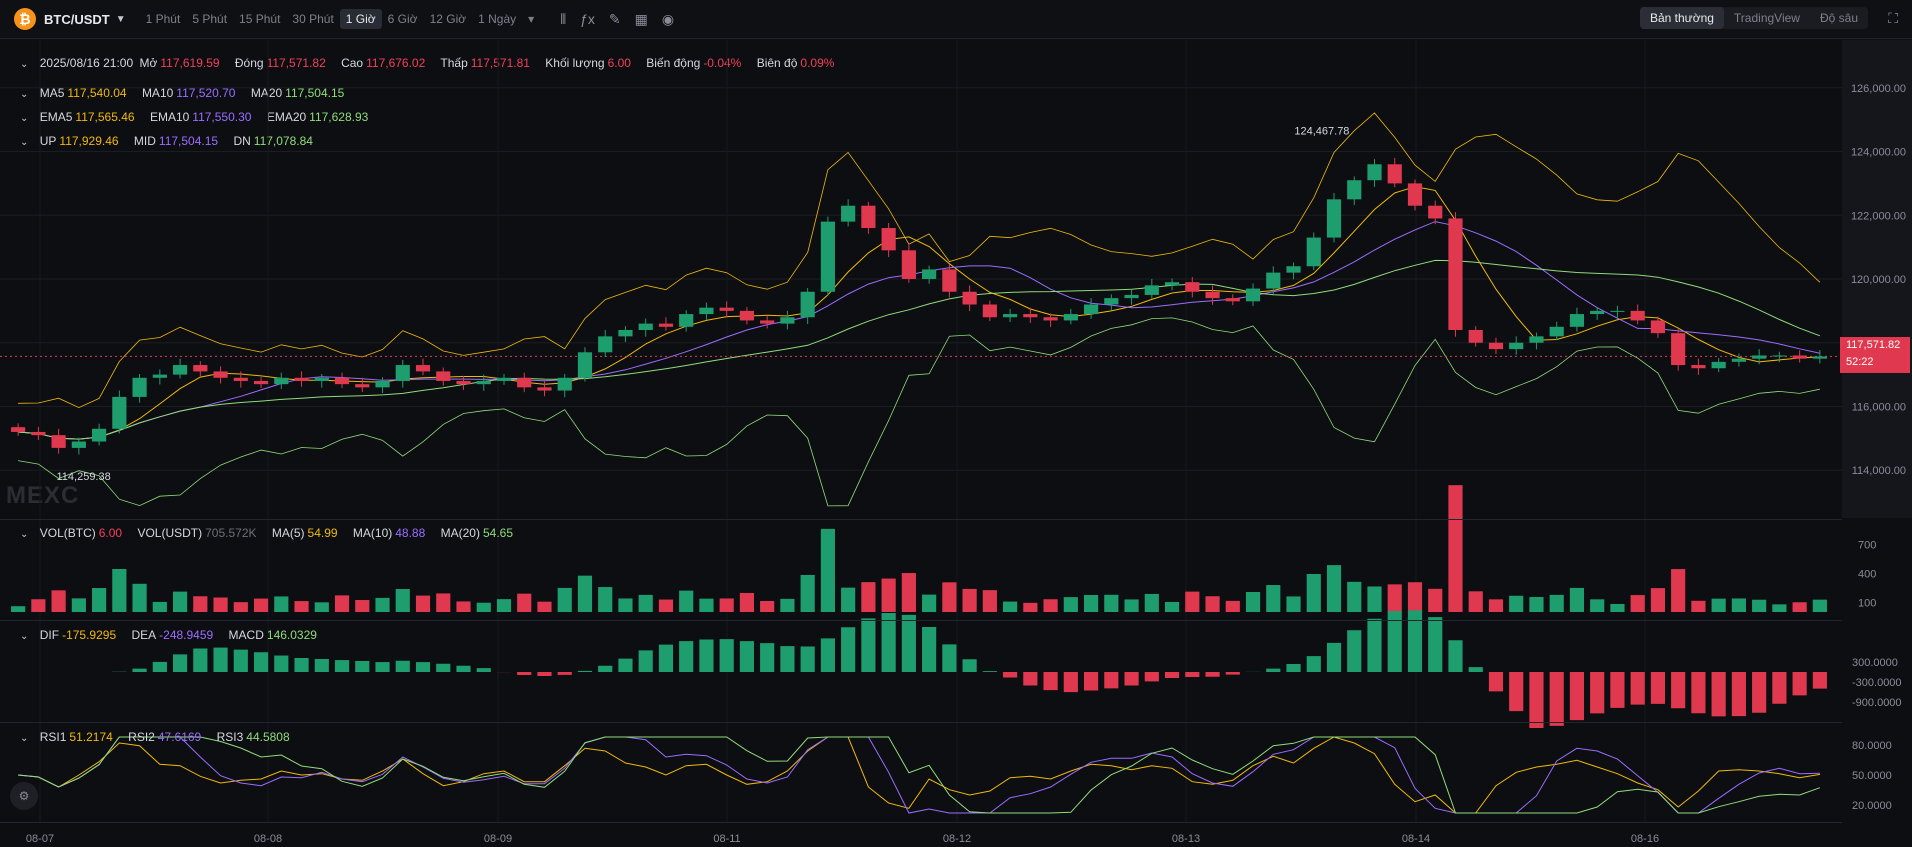 This screenshot has width=1912, height=847. I want to click on tab-1h: 1 Giờ, so click(360, 19).